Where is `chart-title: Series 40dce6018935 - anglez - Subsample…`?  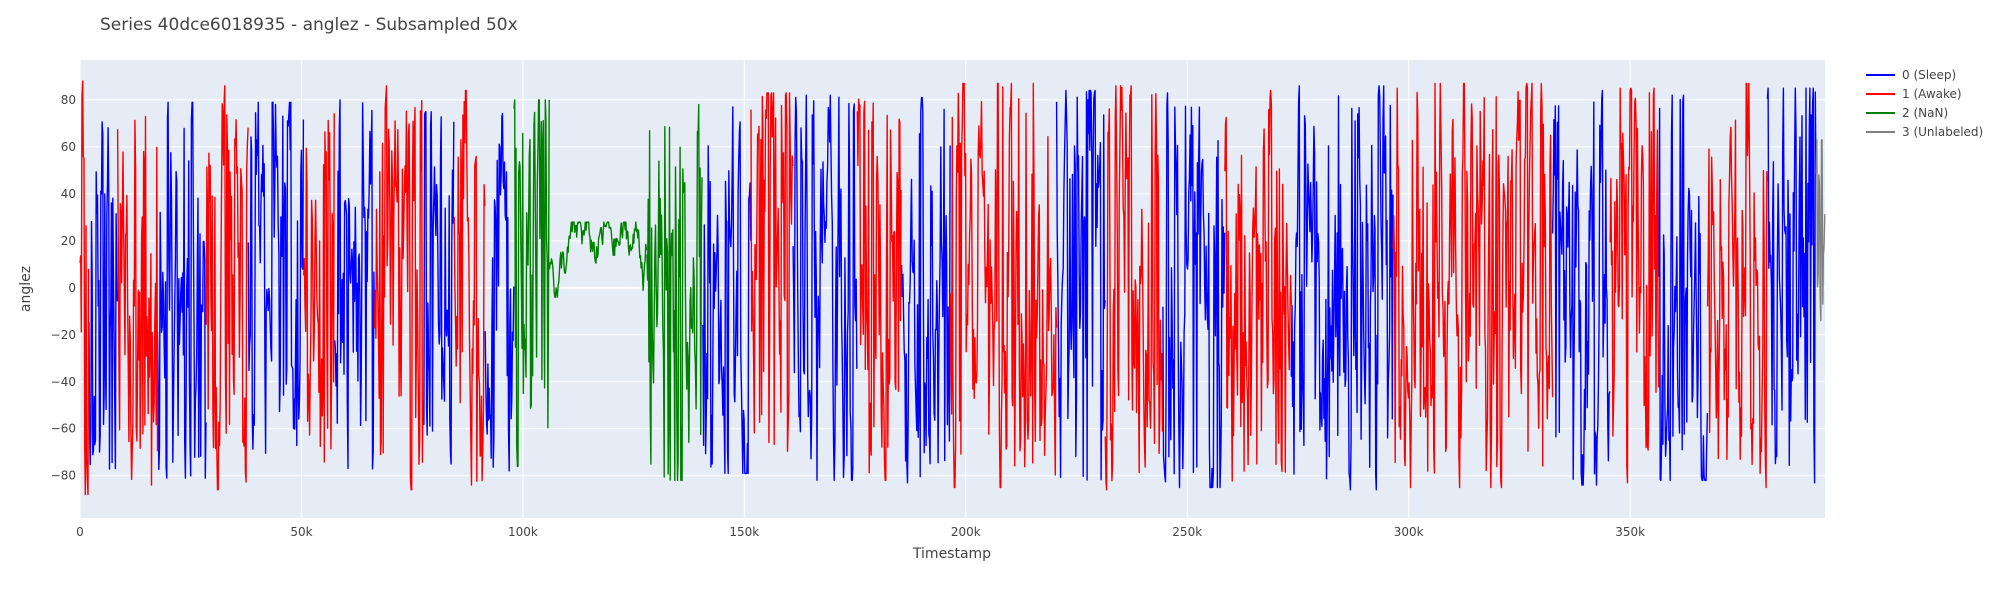 chart-title: Series 40dce6018935 - anglez - Subsample… is located at coordinates (309, 25).